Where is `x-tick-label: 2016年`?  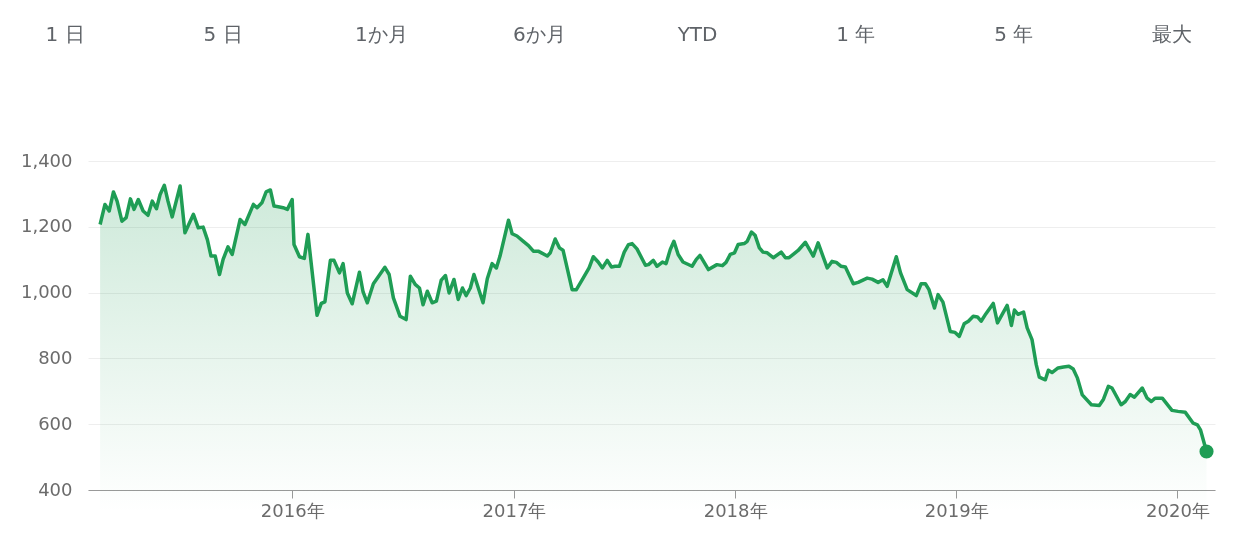 x-tick-label: 2016年 is located at coordinates (292, 510).